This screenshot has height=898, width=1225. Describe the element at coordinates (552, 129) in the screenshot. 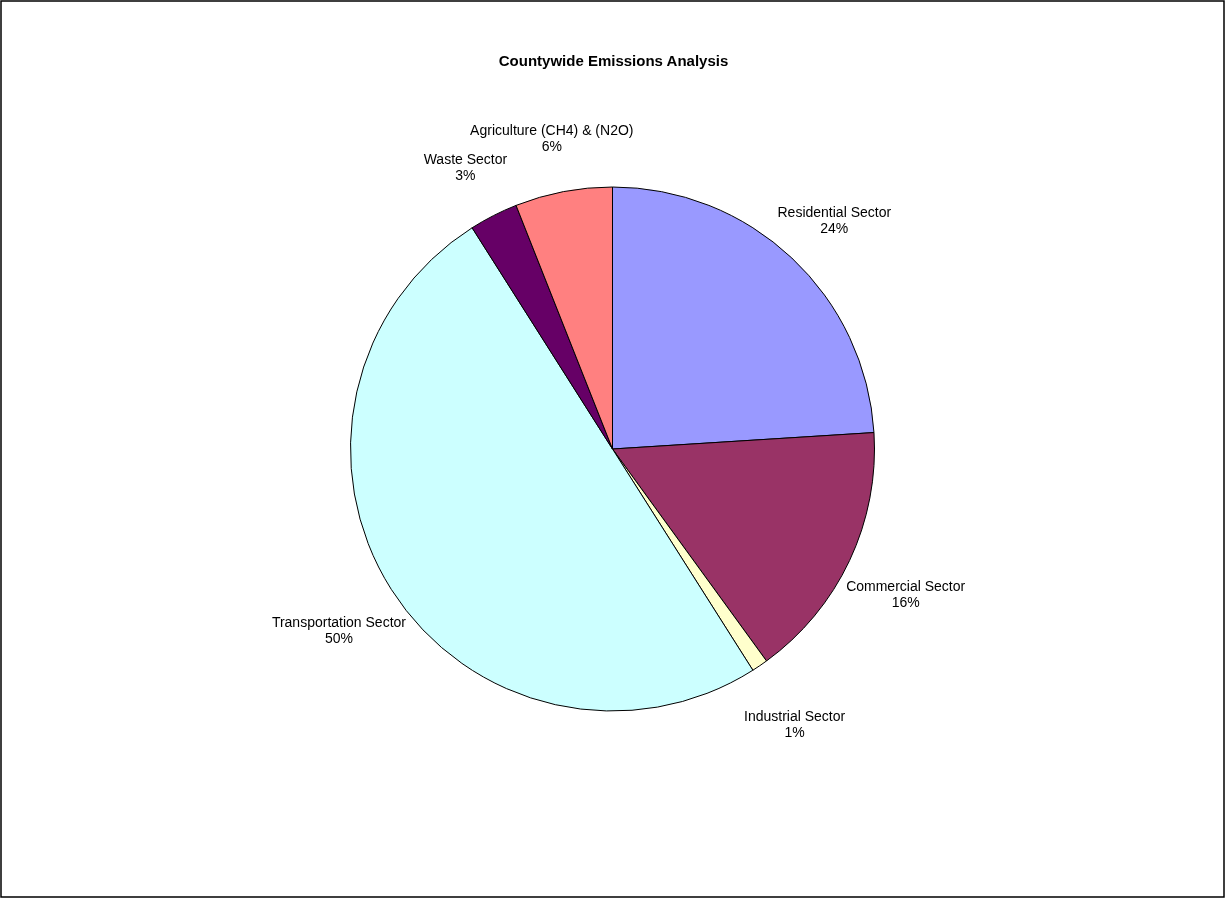

I see `slice-label: Agriculture (CH4) & (N2O)` at that location.